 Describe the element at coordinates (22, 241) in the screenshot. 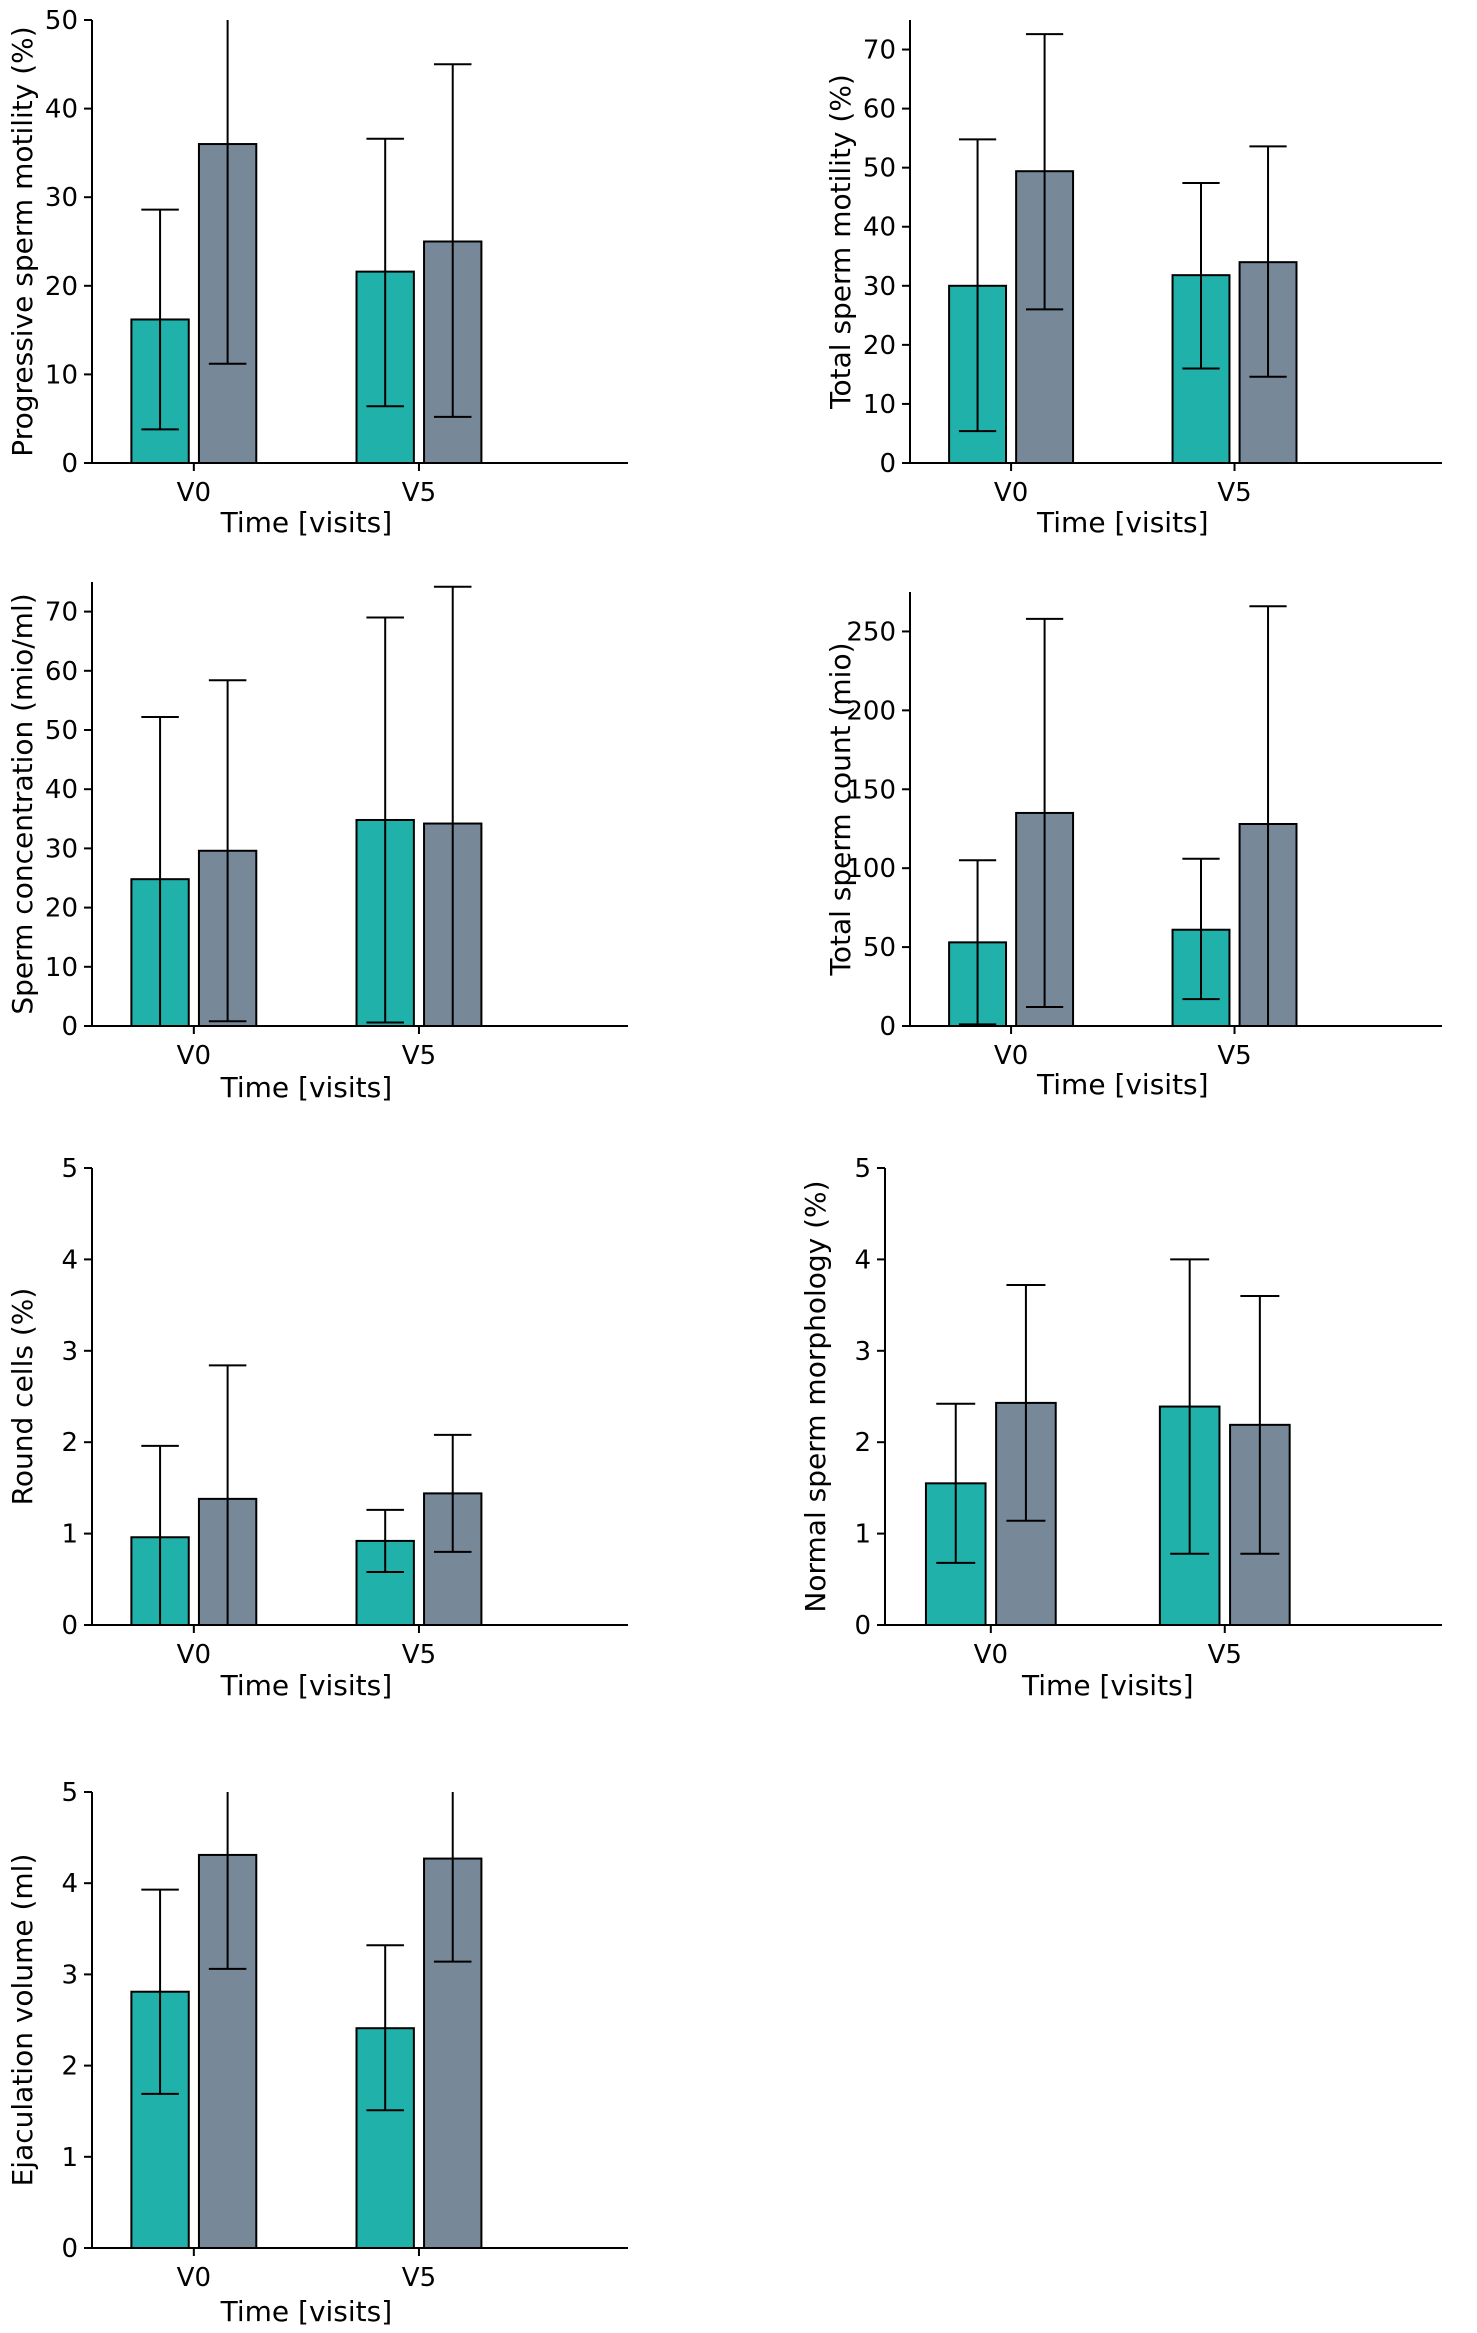

I see `y-axis-label: Progressive sperm motility (%)` at that location.